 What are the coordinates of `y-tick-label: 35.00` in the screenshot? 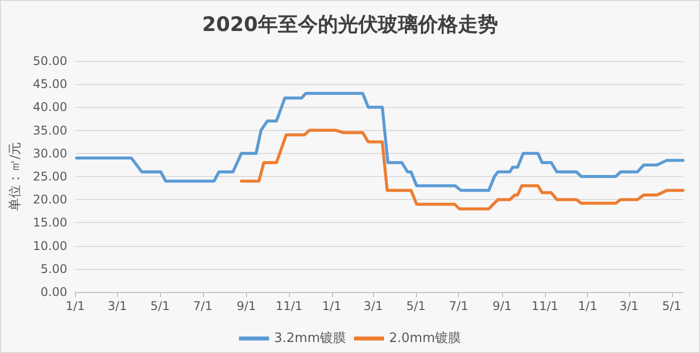 It's located at (50, 130).